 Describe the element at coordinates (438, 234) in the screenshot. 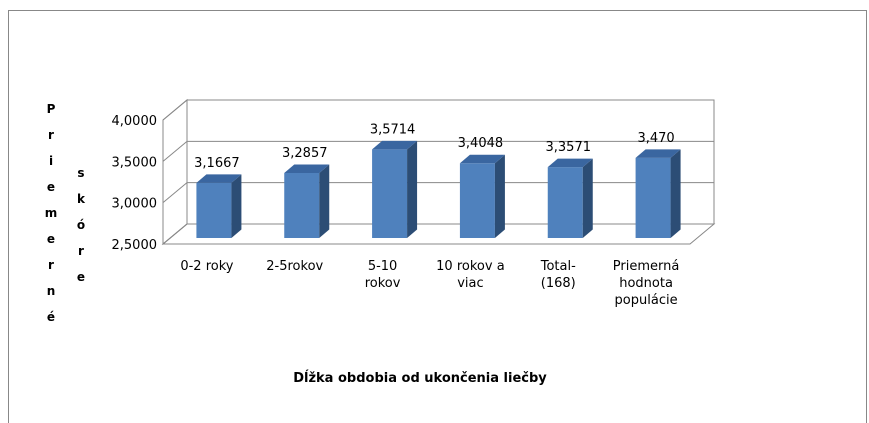

I see `floor` at that location.